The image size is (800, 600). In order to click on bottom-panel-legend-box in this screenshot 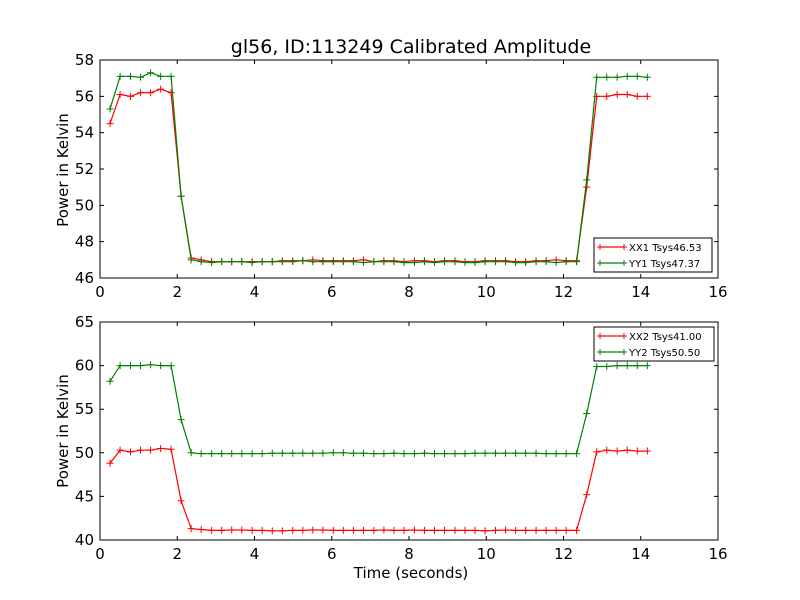, I will do `click(654, 344)`.